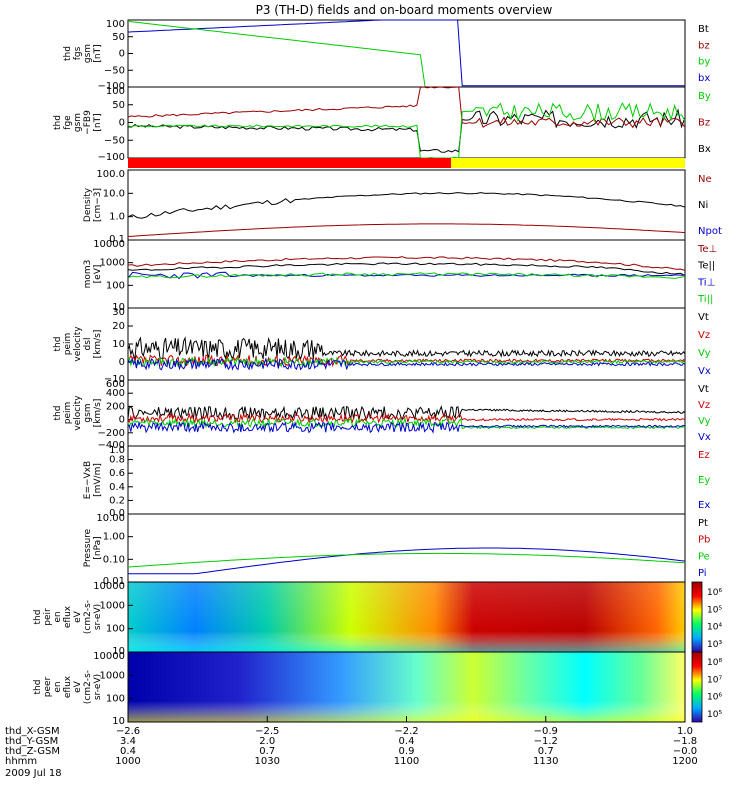 This screenshot has width=750, height=800. What do you see at coordinates (407, 741) in the screenshot?
I see `x-row-value: 0.4` at bounding box center [407, 741].